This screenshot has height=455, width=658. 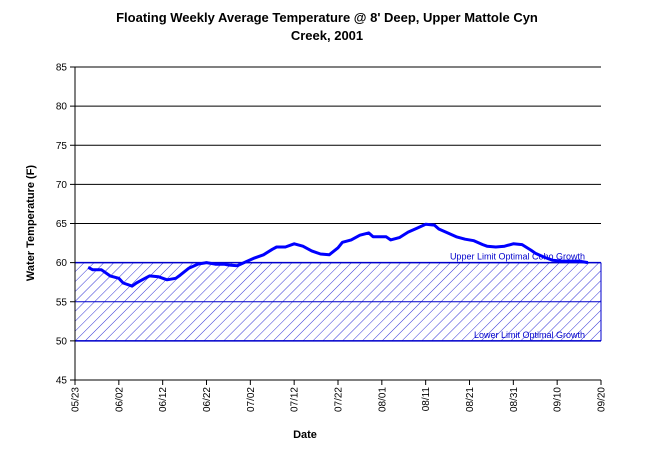 I want to click on x-tick-label: 09/20, so click(x=602, y=399).